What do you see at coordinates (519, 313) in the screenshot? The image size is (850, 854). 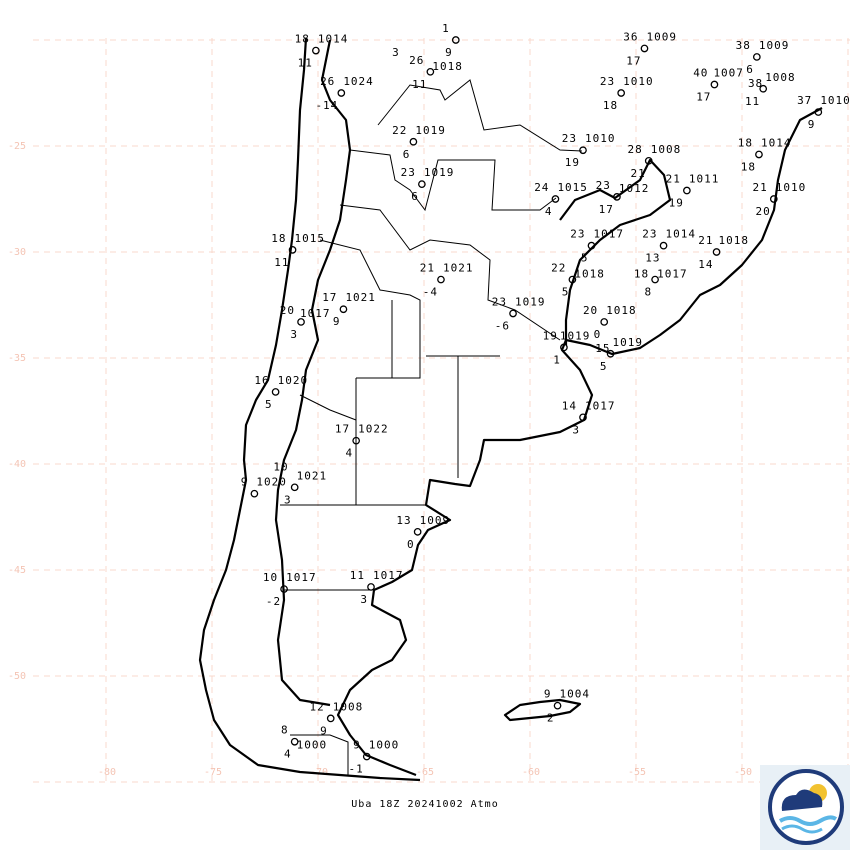 I see `station-plot: 23 1019 -6` at bounding box center [519, 313].